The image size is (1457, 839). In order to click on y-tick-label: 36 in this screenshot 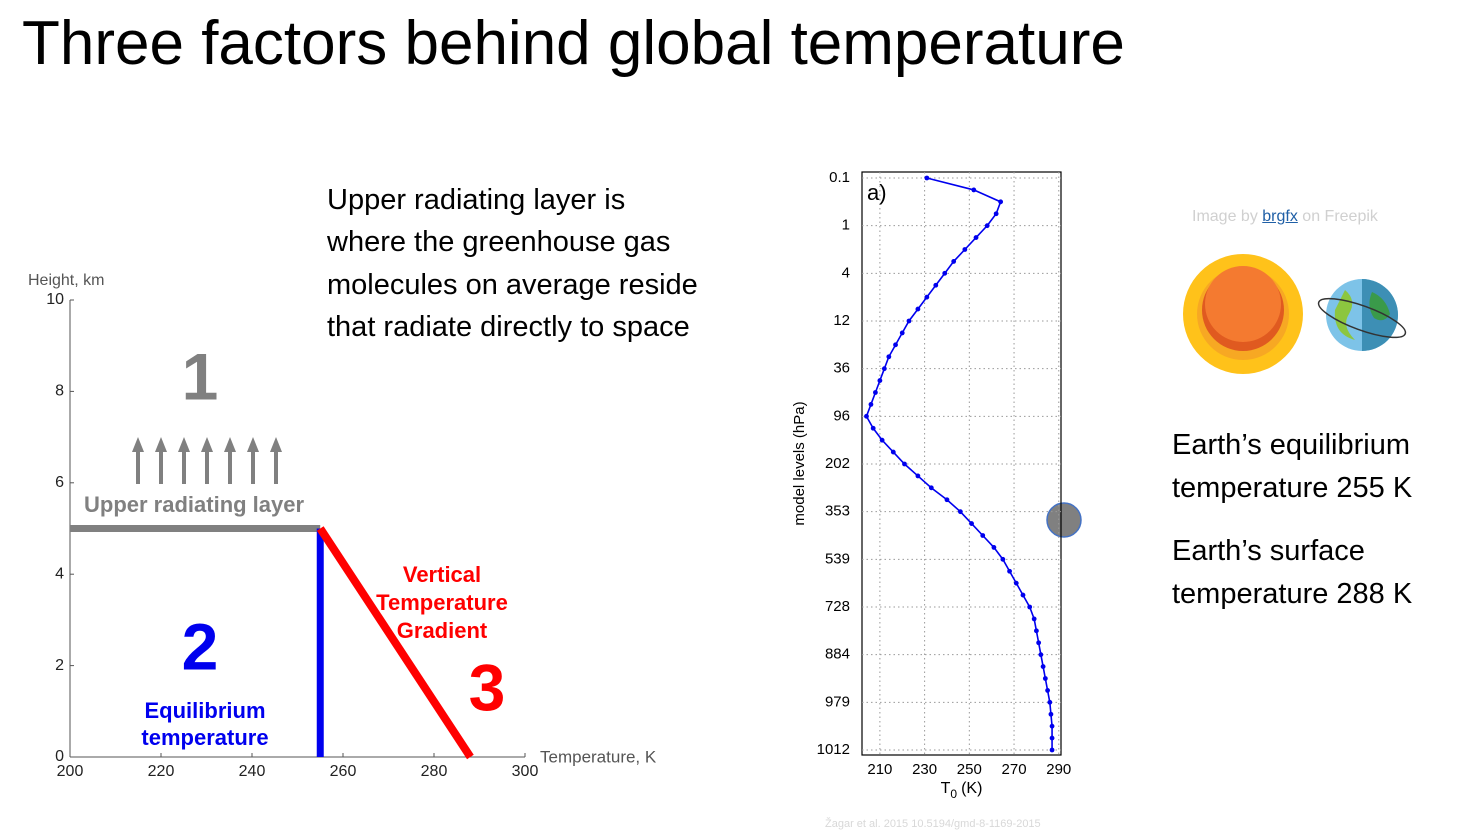, I will do `click(841, 368)`.